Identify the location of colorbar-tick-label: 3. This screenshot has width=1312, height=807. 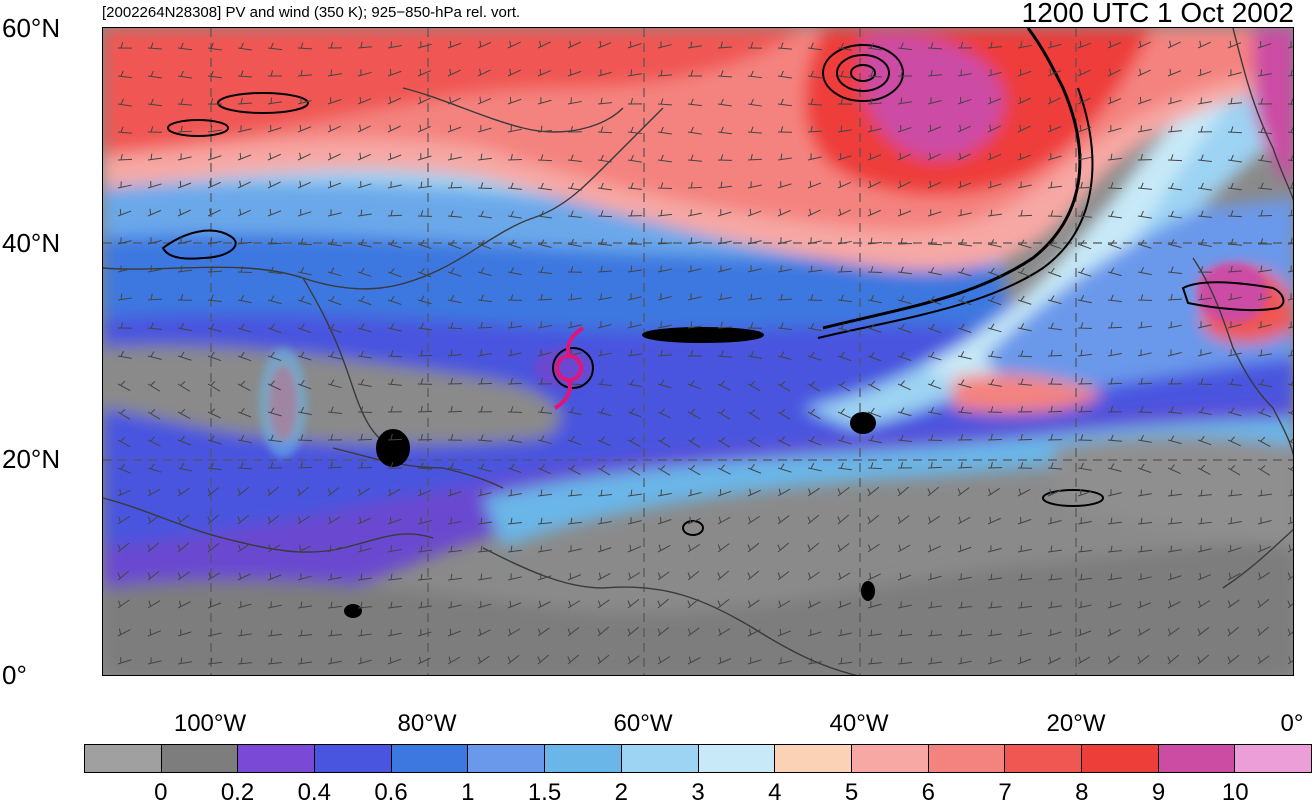
(698, 792).